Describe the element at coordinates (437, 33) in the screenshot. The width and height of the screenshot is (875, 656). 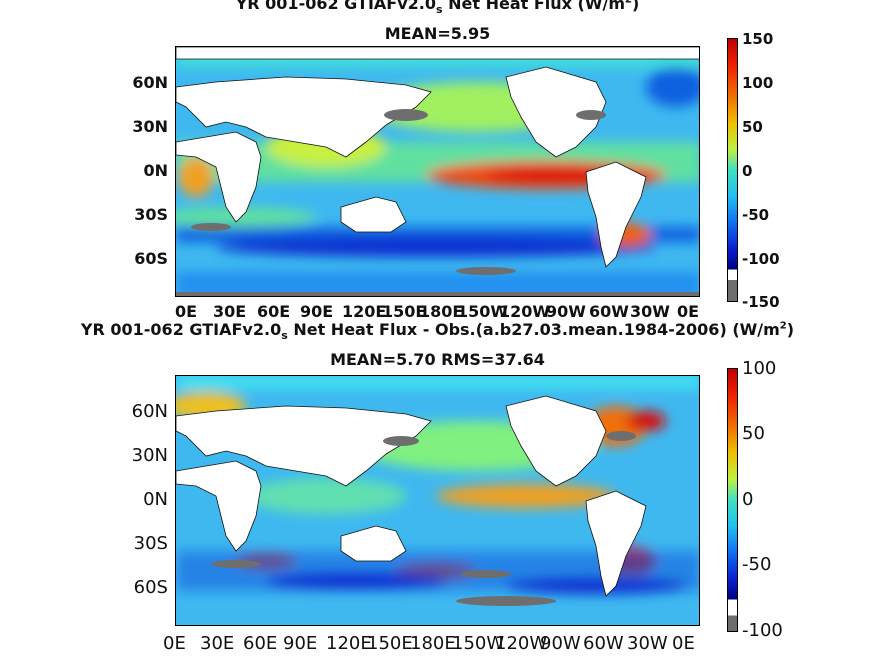
I see `panel-stats: MEAN=5.95` at that location.